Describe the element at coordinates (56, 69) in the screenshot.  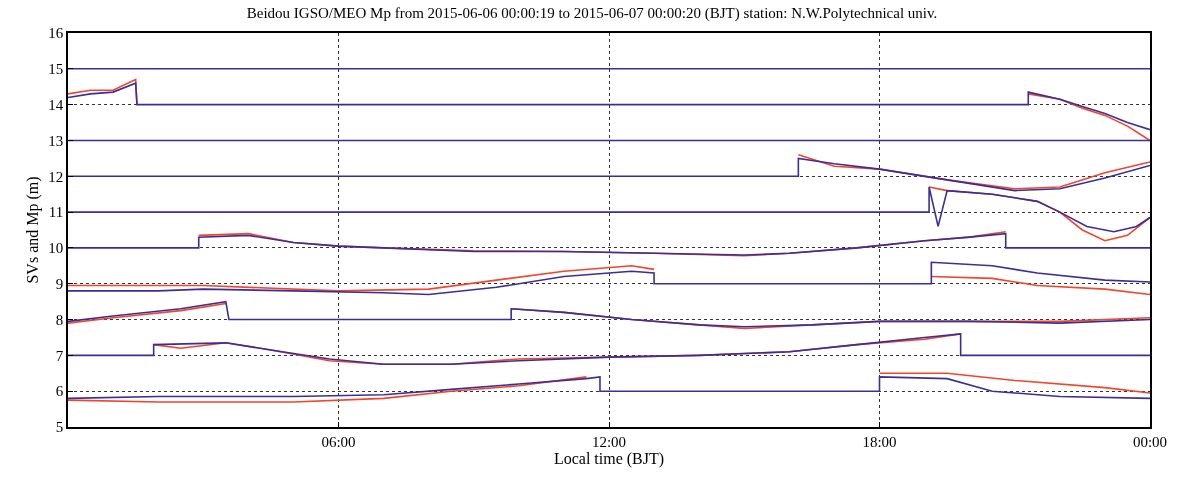
I see `y-tick-label: 15` at that location.